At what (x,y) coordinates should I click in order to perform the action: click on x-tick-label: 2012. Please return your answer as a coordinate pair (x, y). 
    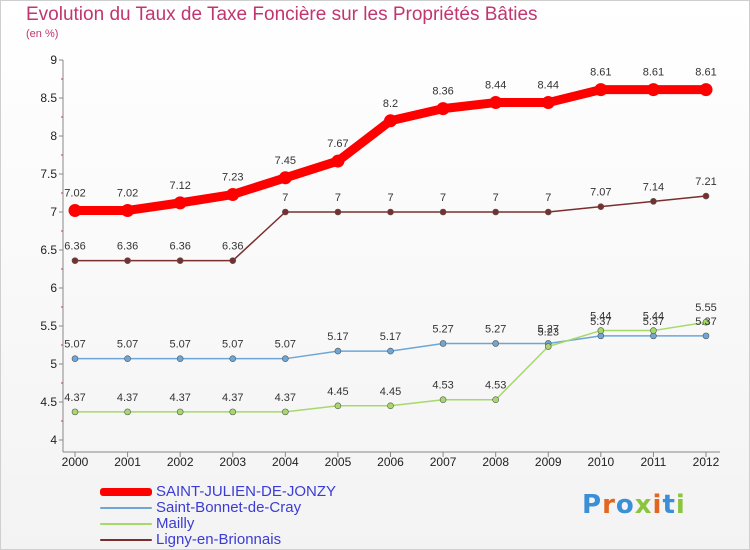
    Looking at the image, I should click on (706, 462).